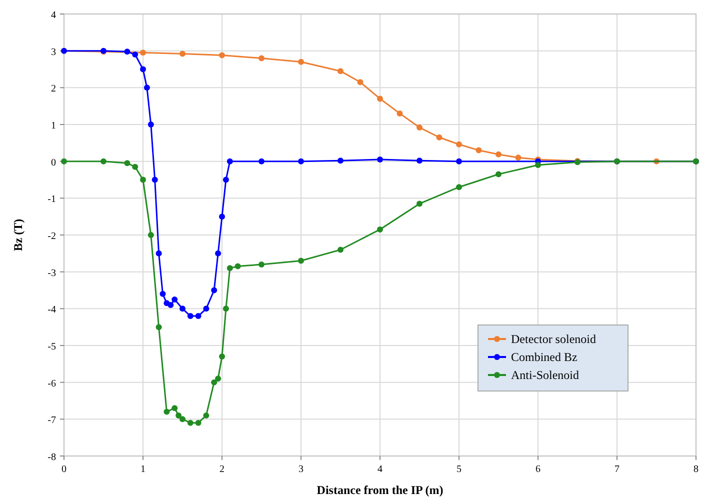 The image size is (706, 502). What do you see at coordinates (18, 235) in the screenshot?
I see `y-axis-title: Bz (T)` at bounding box center [18, 235].